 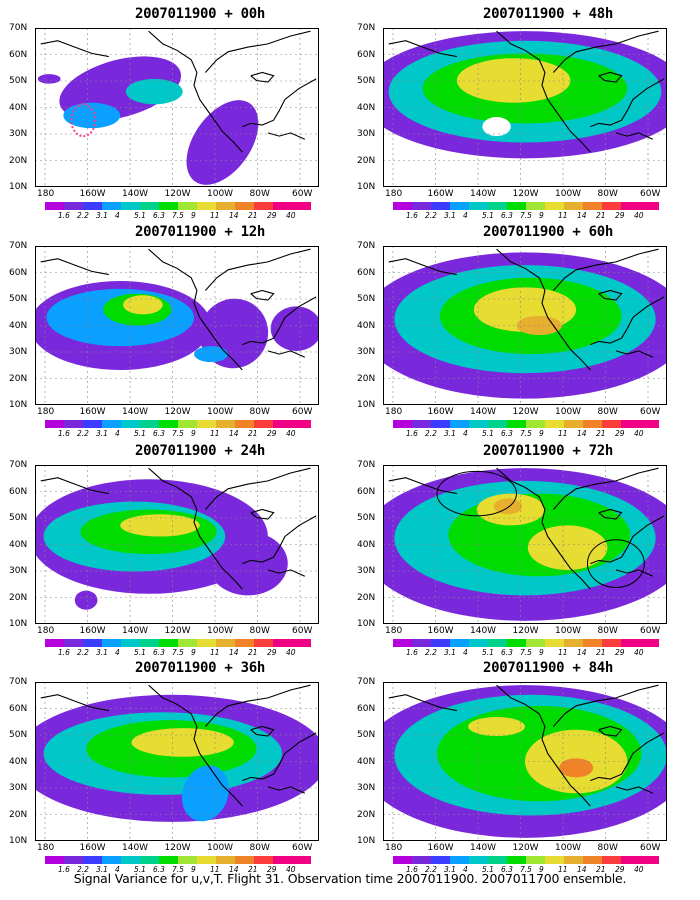 I want to click on panel-title: 2007011900 + 12h, so click(x=200, y=232).